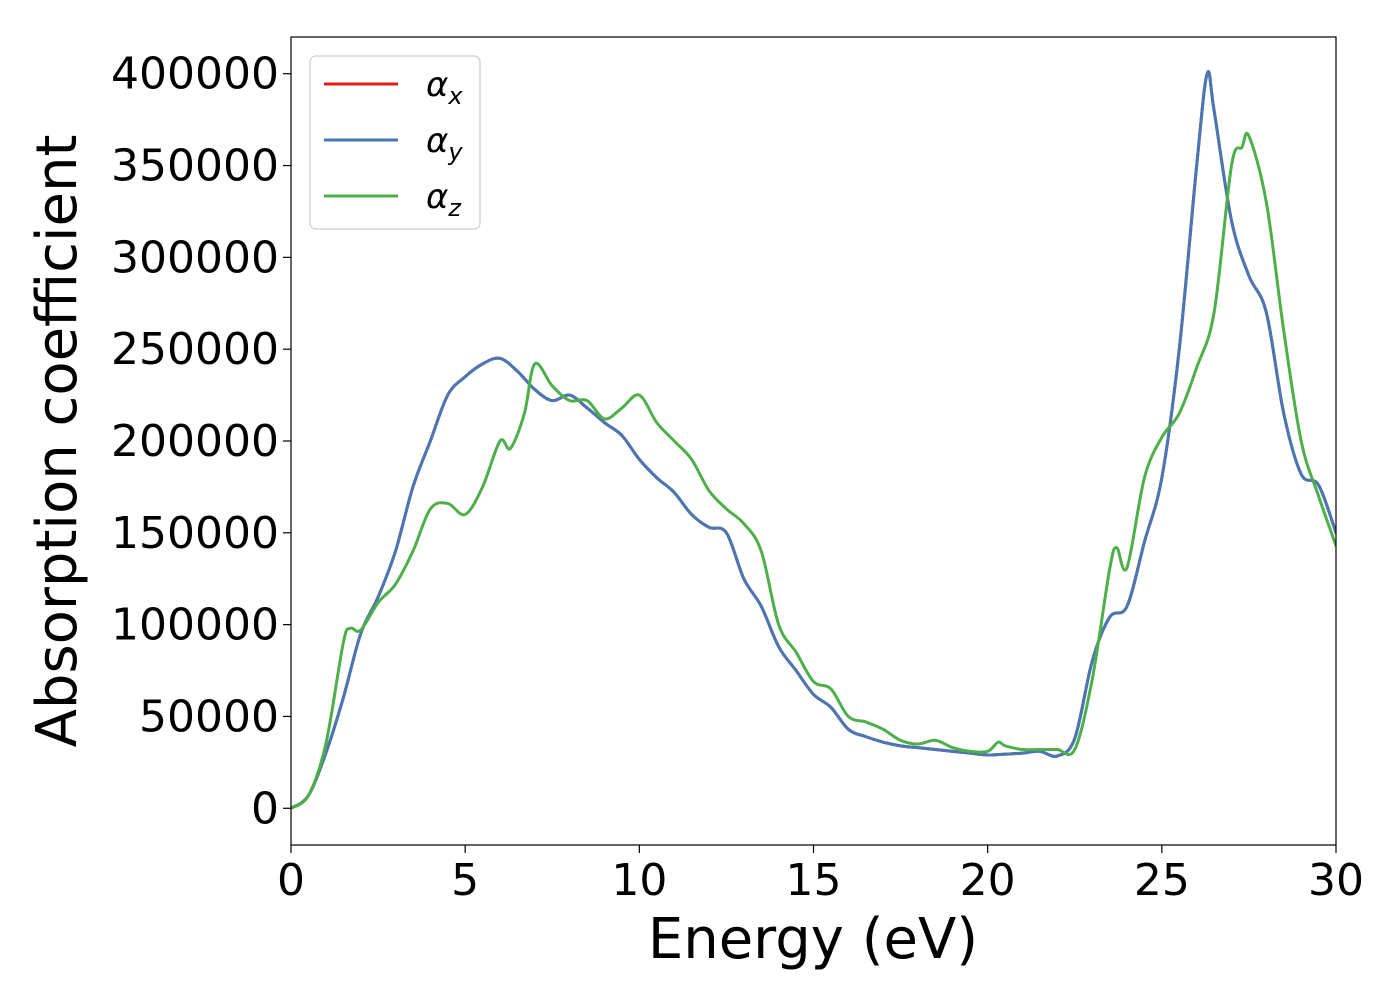 Image resolution: width=1400 pixels, height=1000 pixels. What do you see at coordinates (195, 533) in the screenshot?
I see `y-tick-label: 150000` at bounding box center [195, 533].